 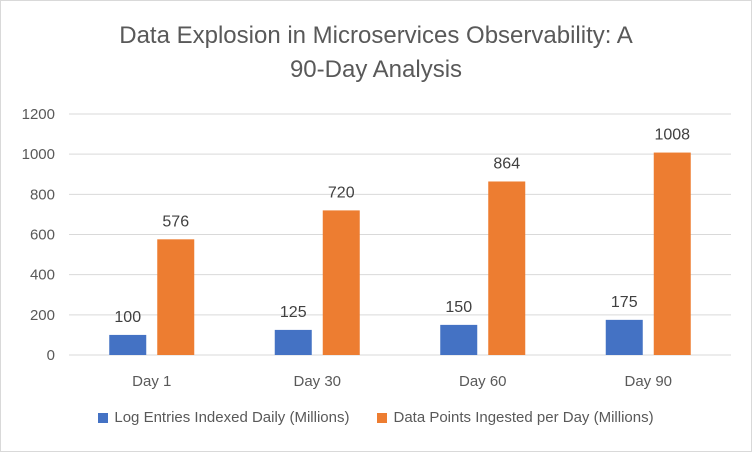 What do you see at coordinates (523, 417) in the screenshot?
I see `legend-label-data-points: Data Points Ingested per Day (Millions)` at bounding box center [523, 417].